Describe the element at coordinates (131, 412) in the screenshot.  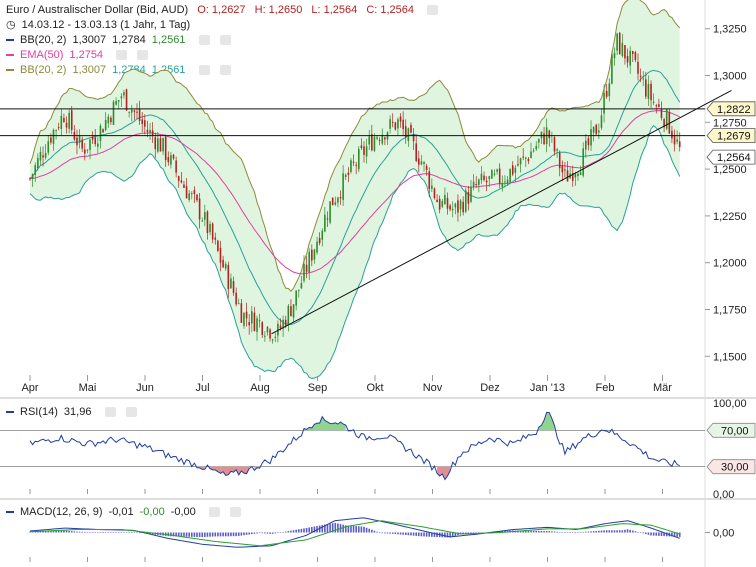
I see `rsi-close-icon` at that location.